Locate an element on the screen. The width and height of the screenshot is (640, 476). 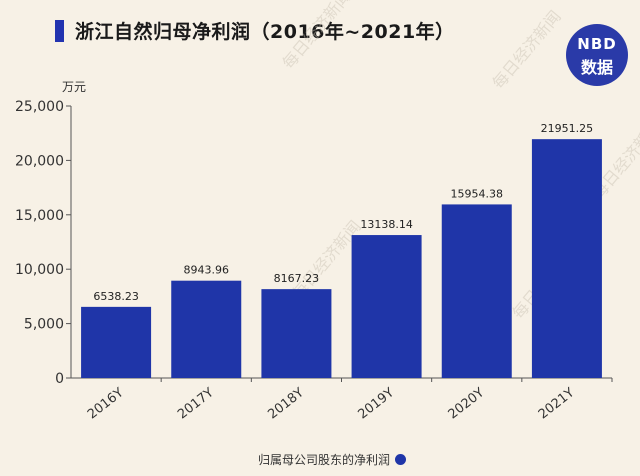
legend: 归属母公司股东的净利润 is located at coordinates (332, 460).